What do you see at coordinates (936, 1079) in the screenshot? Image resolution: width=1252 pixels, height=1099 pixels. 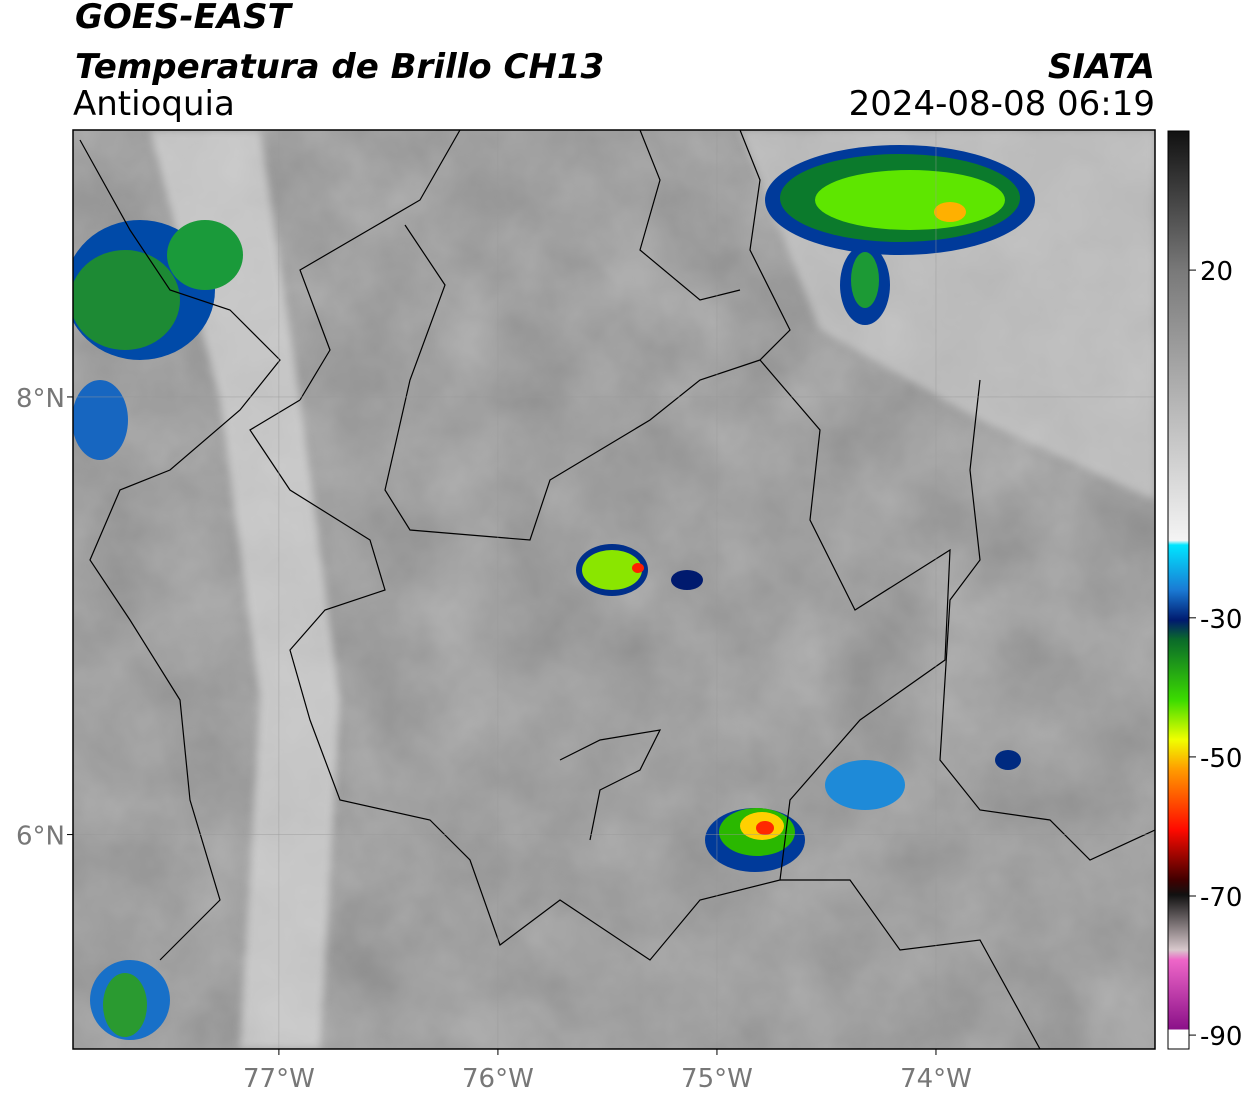 I see `lon-tick-label: 74°W` at bounding box center [936, 1079].